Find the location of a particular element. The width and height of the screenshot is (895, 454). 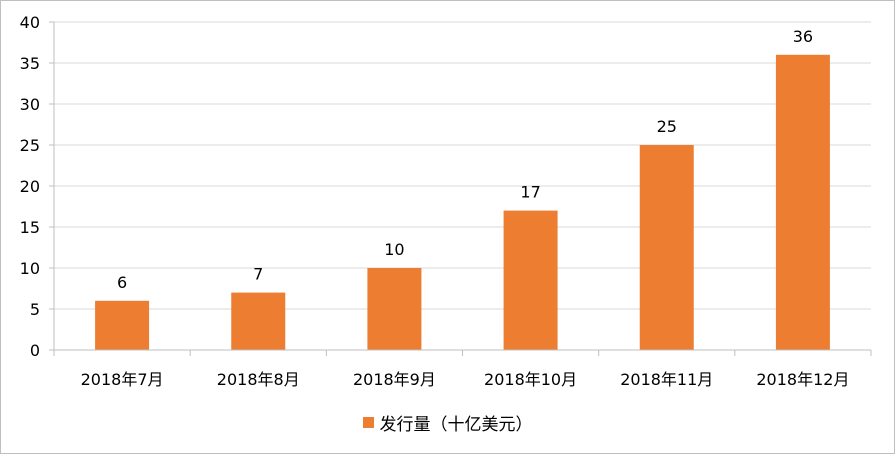

y-tick-label: 35 is located at coordinates (30, 63).